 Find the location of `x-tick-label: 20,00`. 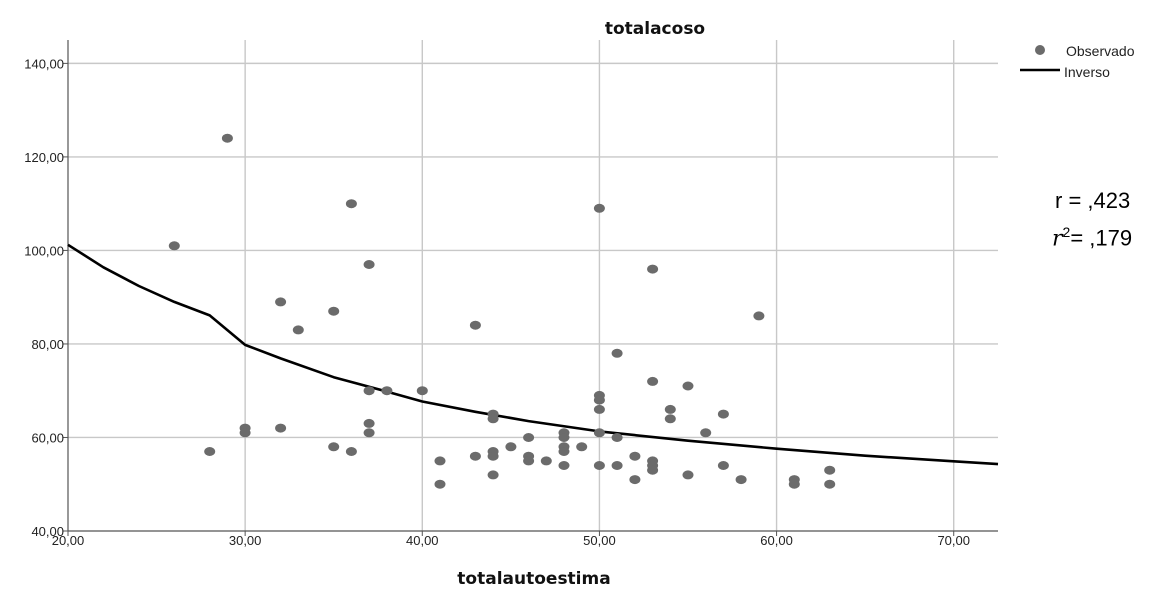

x-tick-label: 20,00 is located at coordinates (68, 540).